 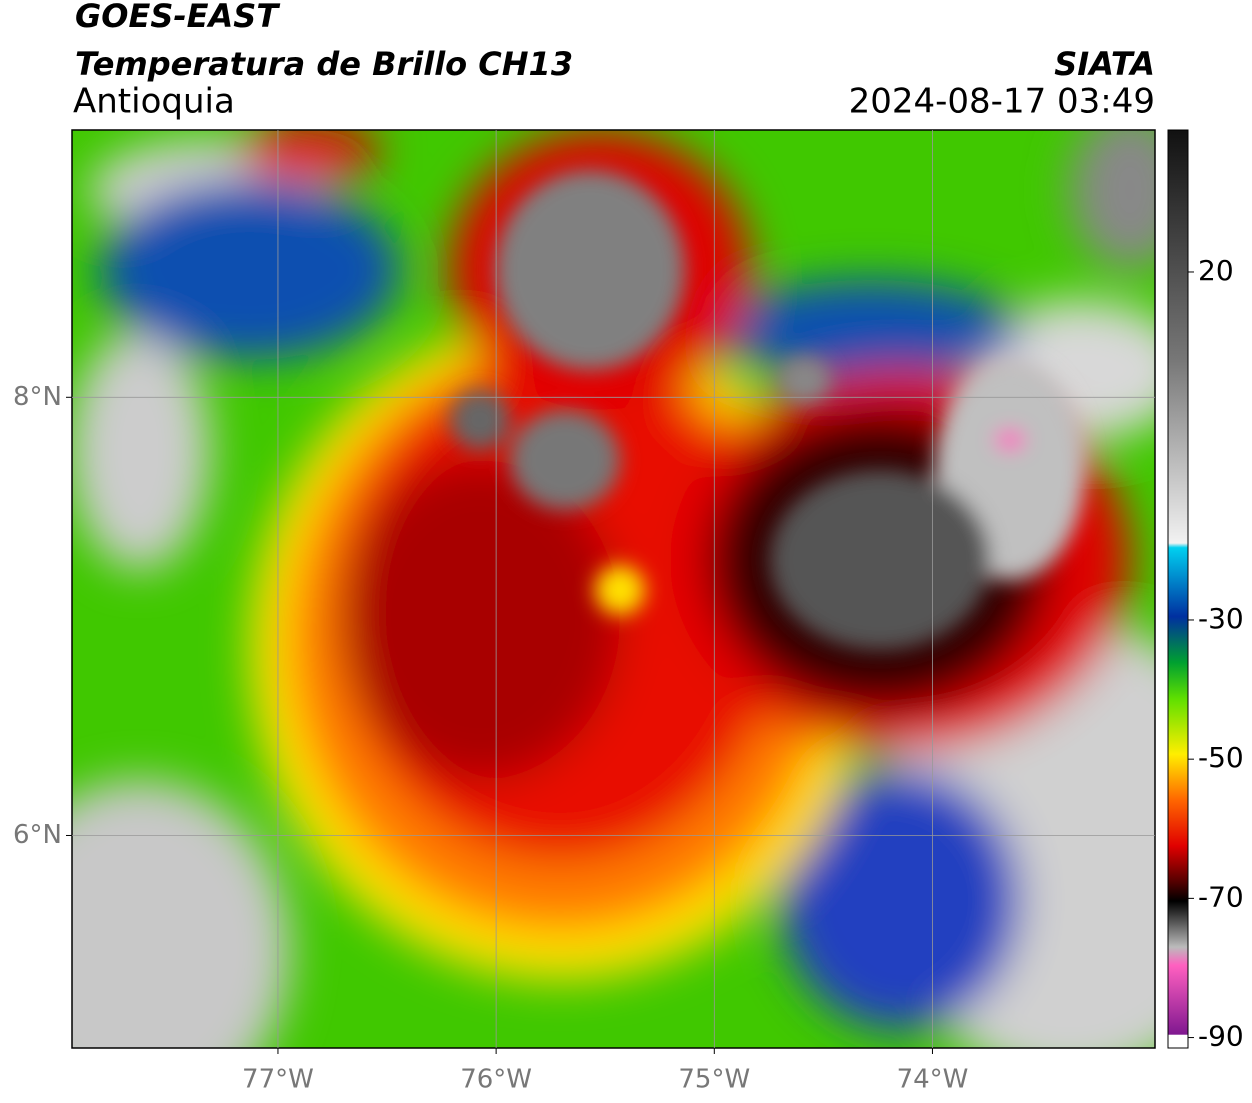 What do you see at coordinates (1221, 1036) in the screenshot?
I see `colorbar-label: -90` at bounding box center [1221, 1036].